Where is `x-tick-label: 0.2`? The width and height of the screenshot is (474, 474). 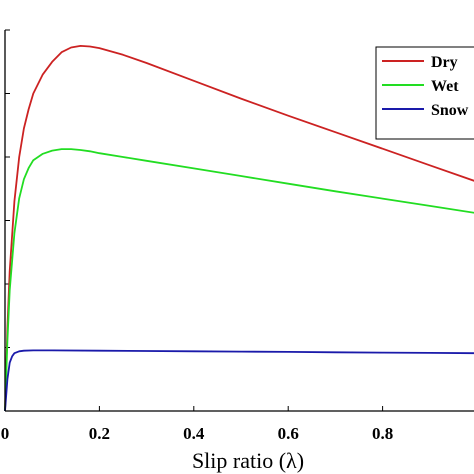
x-tick-label: 0.2 is located at coordinates (99, 433).